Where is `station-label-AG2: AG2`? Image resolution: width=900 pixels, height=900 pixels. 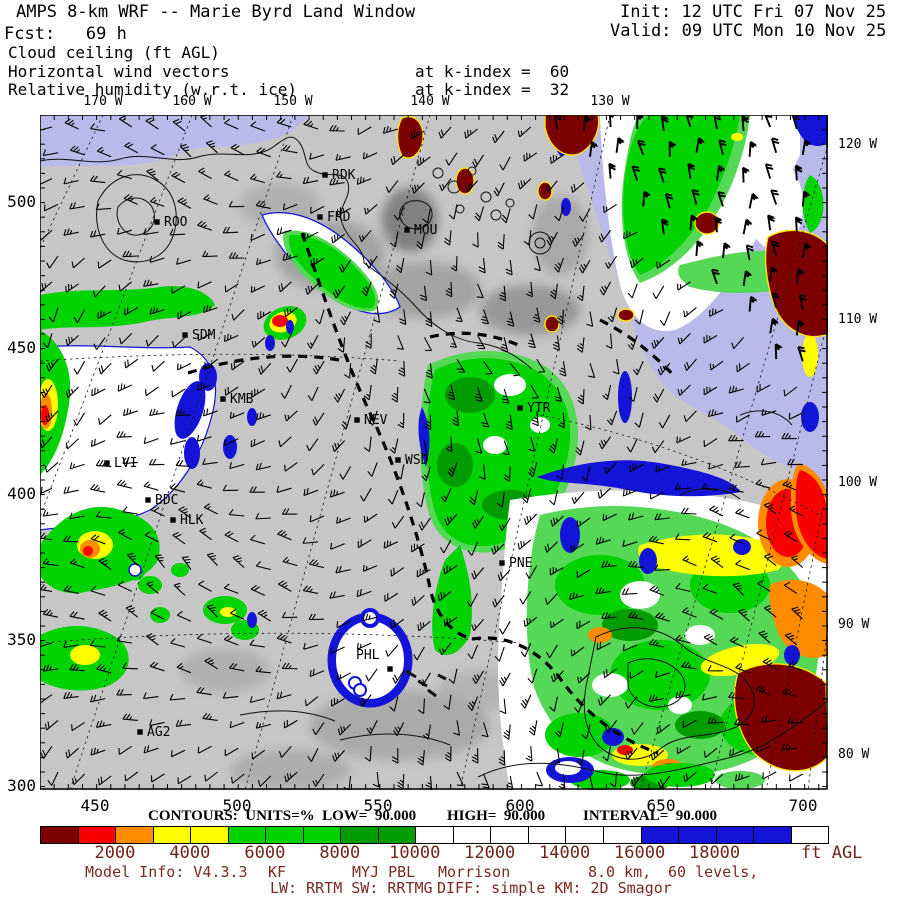
station-label-AG2: AG2 is located at coordinates (158, 732).